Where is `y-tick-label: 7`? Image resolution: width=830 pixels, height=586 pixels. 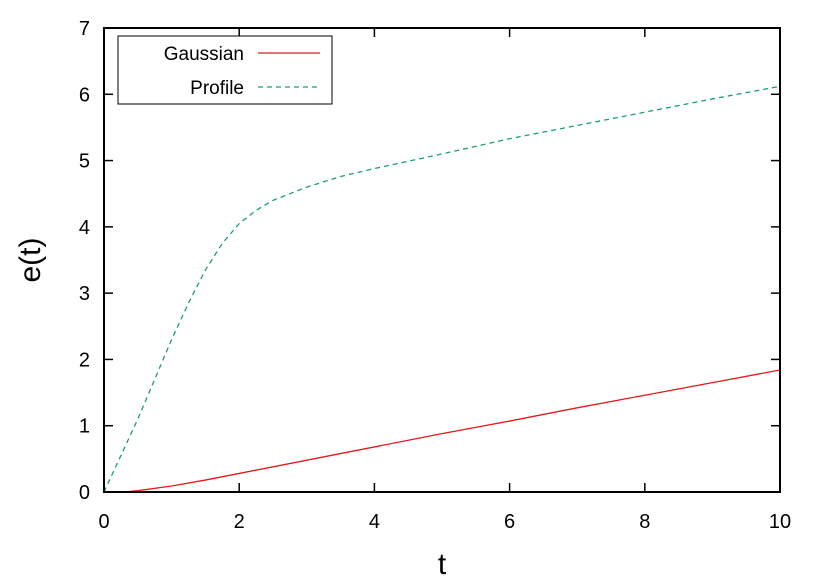
y-tick-label: 7 is located at coordinates (84, 29).